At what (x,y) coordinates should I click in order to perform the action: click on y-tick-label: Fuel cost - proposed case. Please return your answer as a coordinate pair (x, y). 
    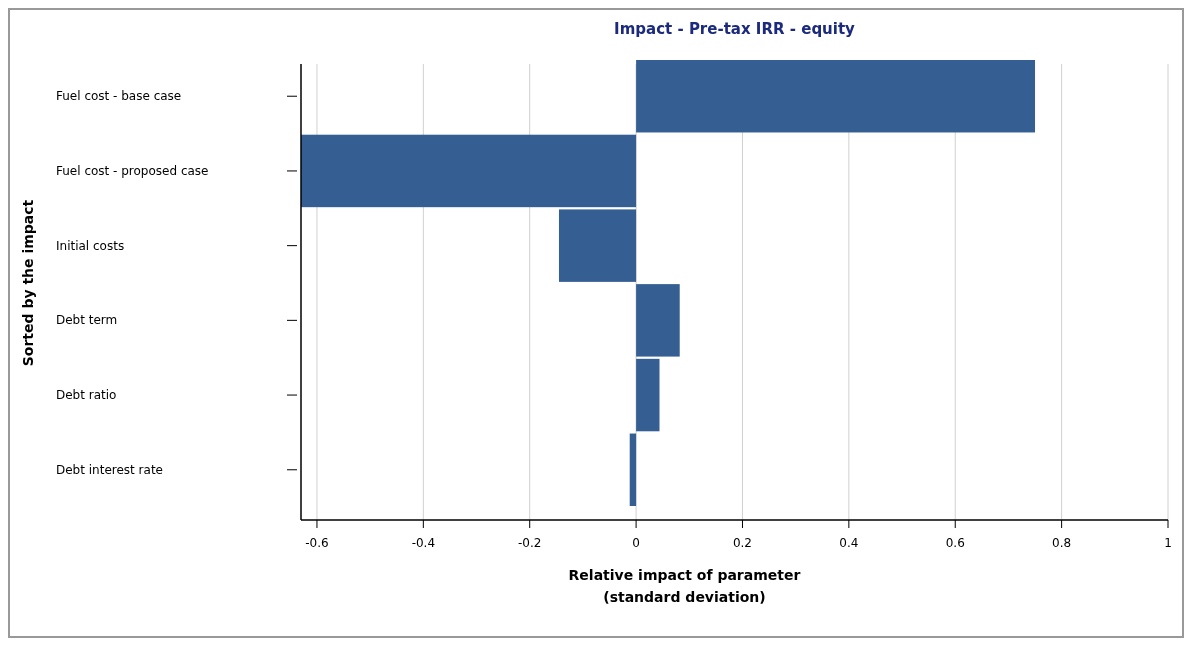
    Looking at the image, I should click on (132, 170).